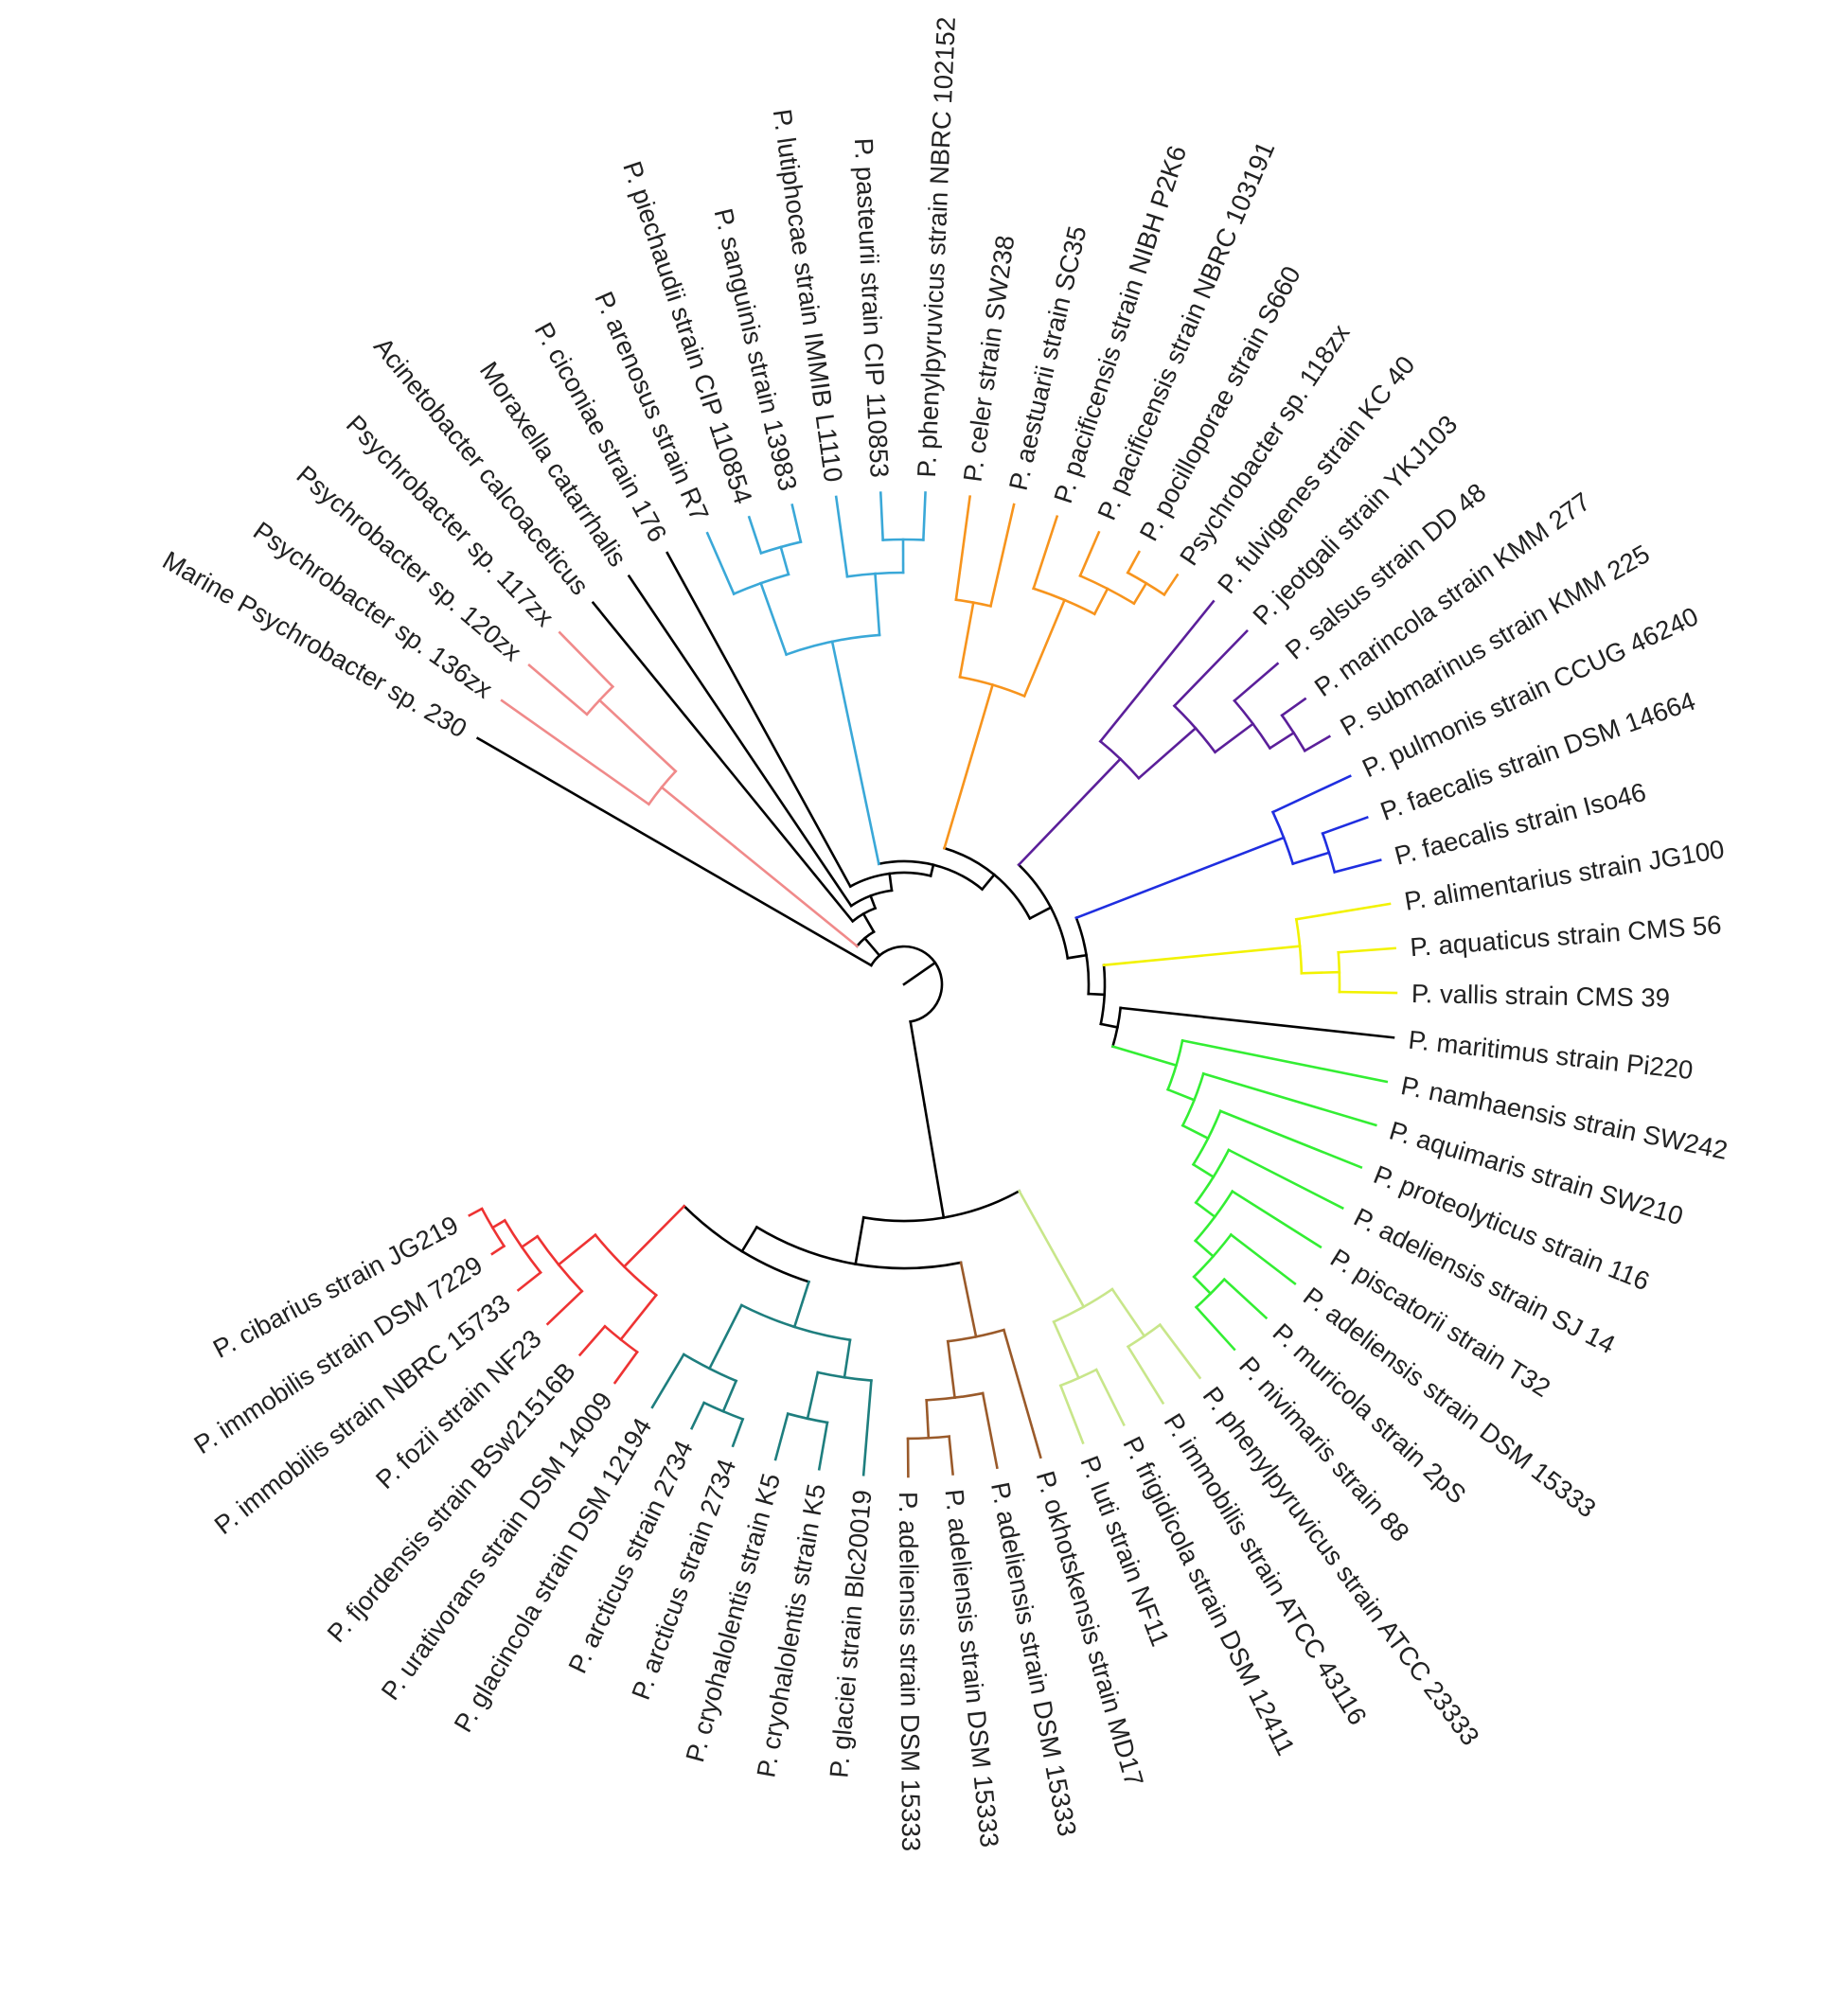  What do you see at coordinates (1565, 936) in the screenshot?
I see `tip-label-28: P. aquaticus strain CMS 56` at bounding box center [1565, 936].